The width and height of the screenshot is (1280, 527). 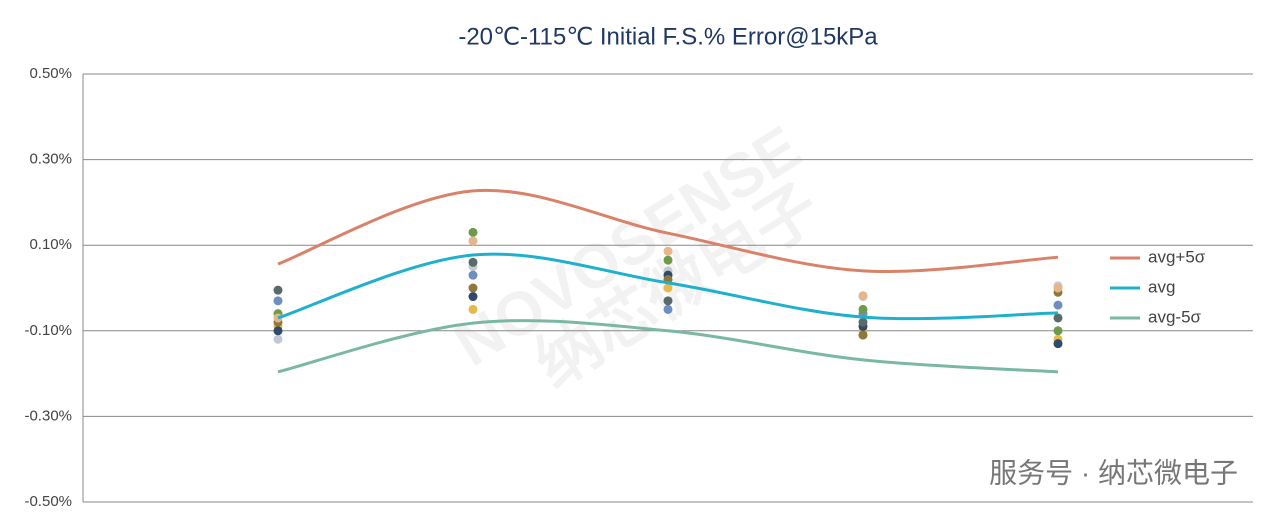 What do you see at coordinates (48, 501) in the screenshot?
I see `y-tick-label: -0.50%` at bounding box center [48, 501].